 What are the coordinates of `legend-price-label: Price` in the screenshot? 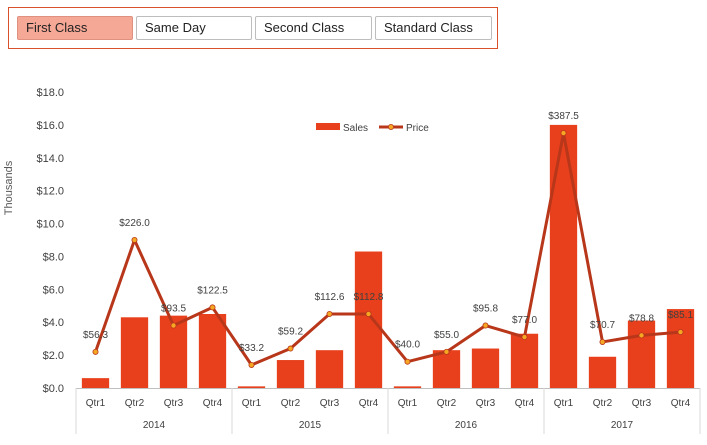 It's located at (417, 128).